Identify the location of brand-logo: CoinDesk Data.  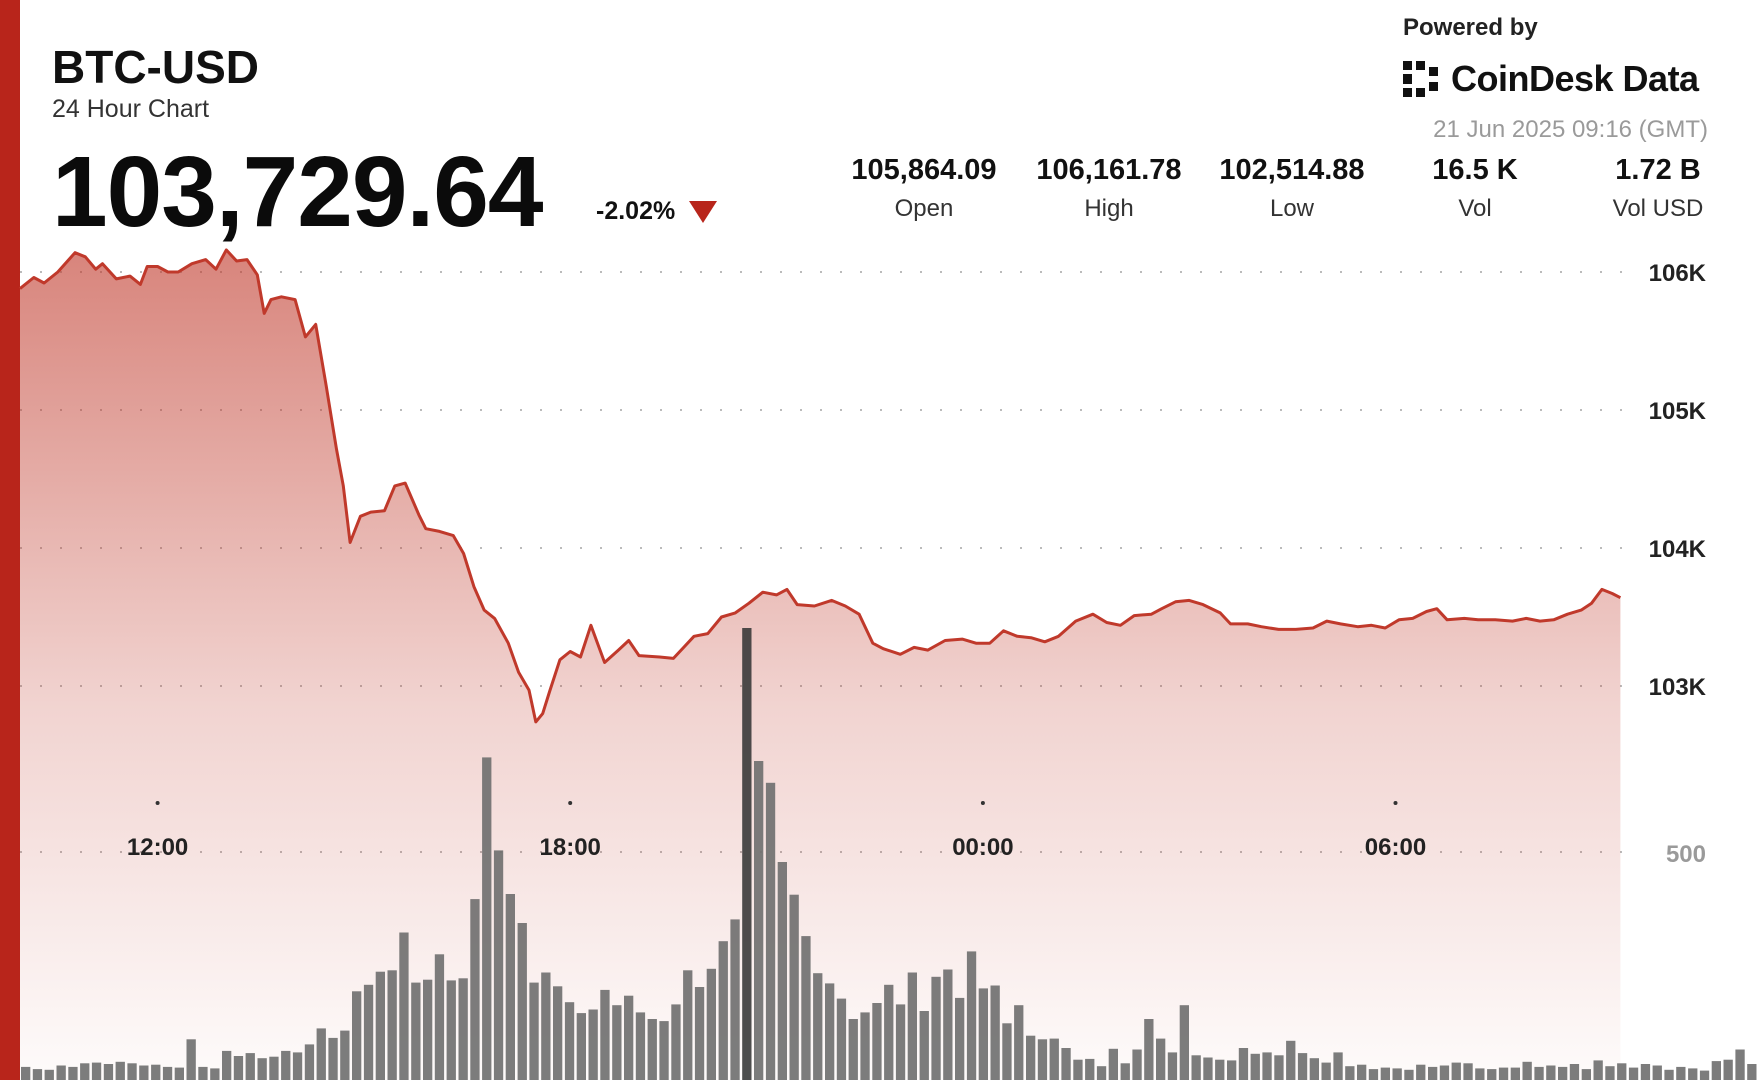
(1550, 79).